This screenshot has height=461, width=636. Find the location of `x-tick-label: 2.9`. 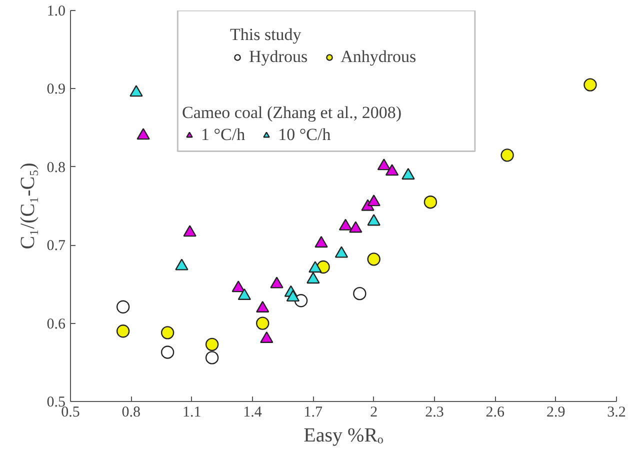

x-tick-label: 2.9 is located at coordinates (556, 412).